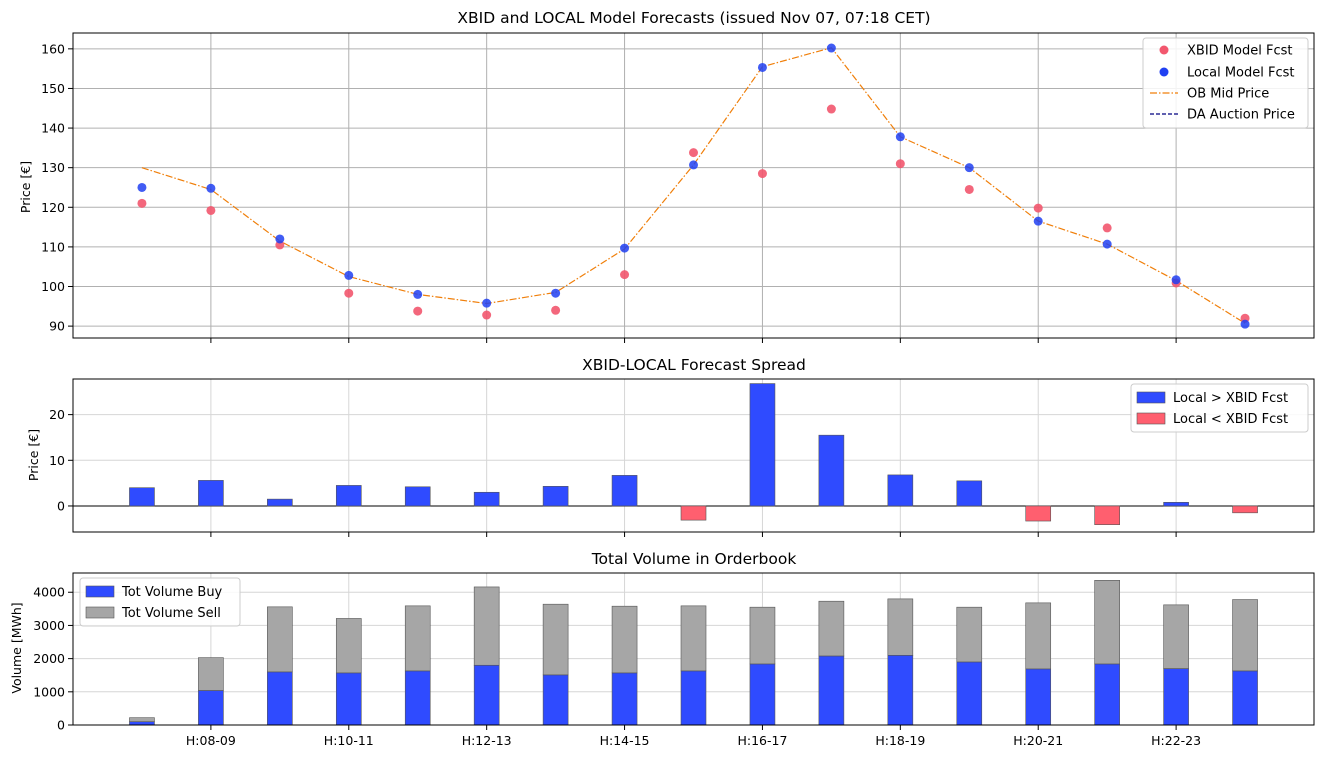 Image resolution: width=1324 pixels, height=759 pixels. I want to click on y-tick-label: 1000, so click(49, 691).